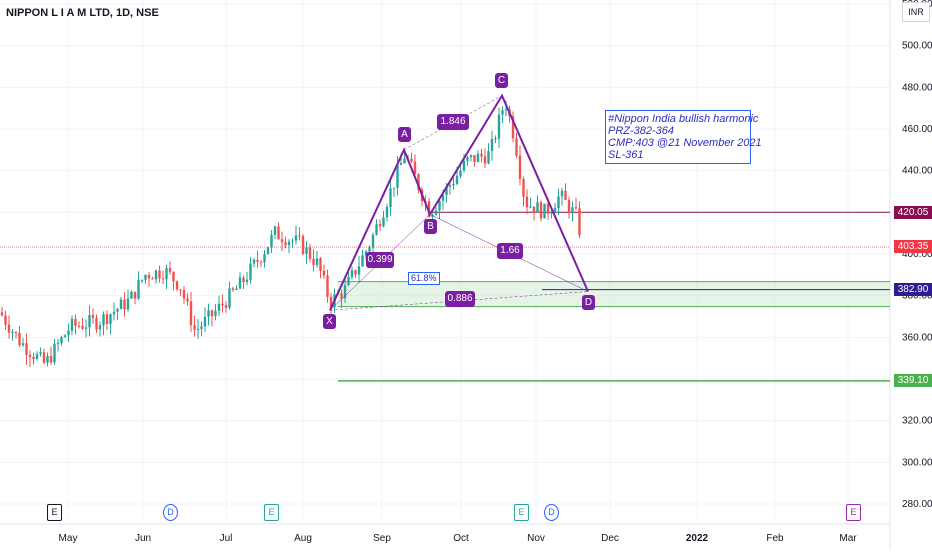 This screenshot has width=932, height=555. Describe the element at coordinates (536, 538) in the screenshot. I see `x-tick-label: Nov` at that location.